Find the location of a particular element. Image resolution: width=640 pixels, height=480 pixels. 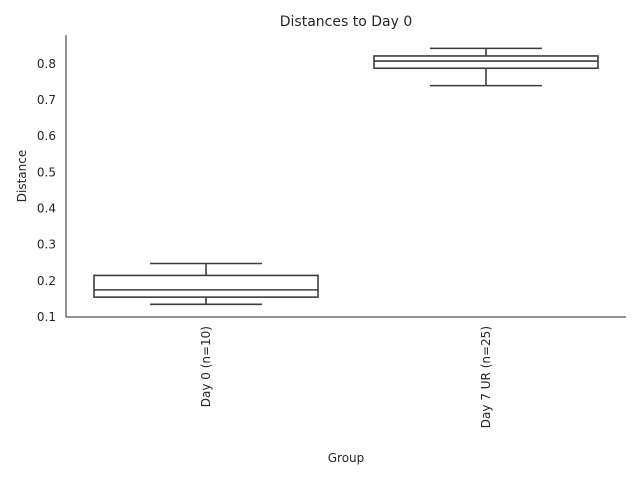

y-tick-label: 0.3 is located at coordinates (46, 245).